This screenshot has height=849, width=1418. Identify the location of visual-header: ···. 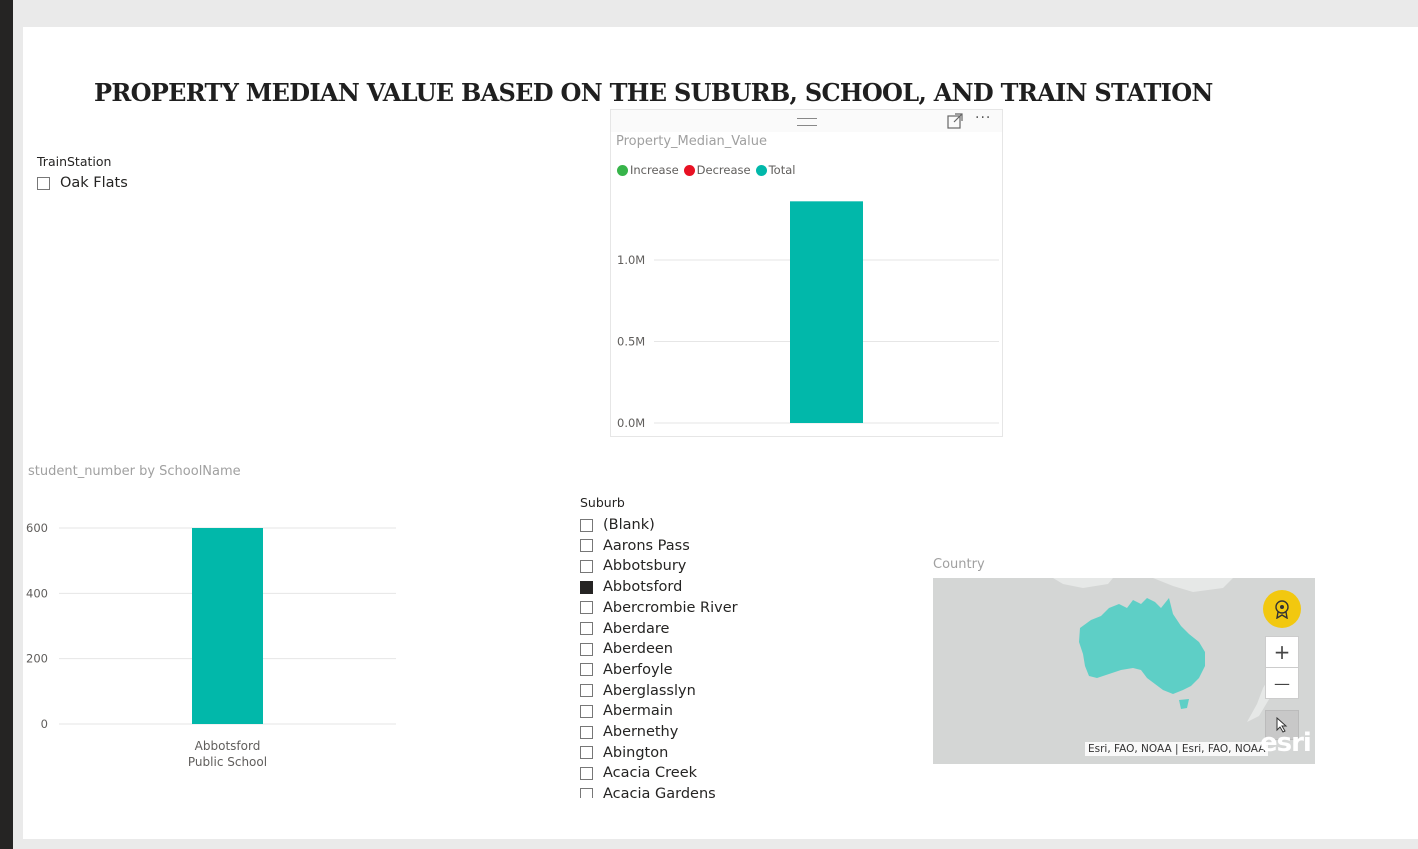
(806, 121).